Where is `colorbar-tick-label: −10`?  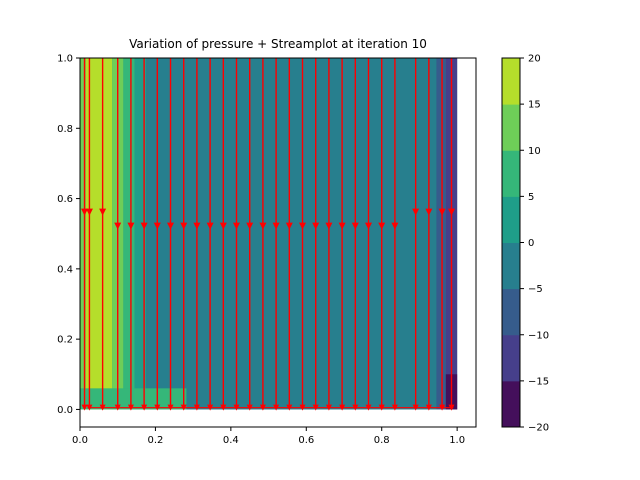 colorbar-tick-label: −10 is located at coordinates (538, 335).